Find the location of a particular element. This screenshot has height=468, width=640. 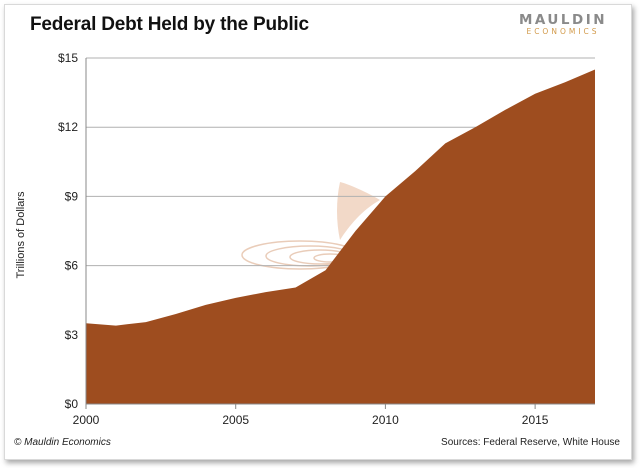

x-tick-label: 2010 is located at coordinates (385, 420).